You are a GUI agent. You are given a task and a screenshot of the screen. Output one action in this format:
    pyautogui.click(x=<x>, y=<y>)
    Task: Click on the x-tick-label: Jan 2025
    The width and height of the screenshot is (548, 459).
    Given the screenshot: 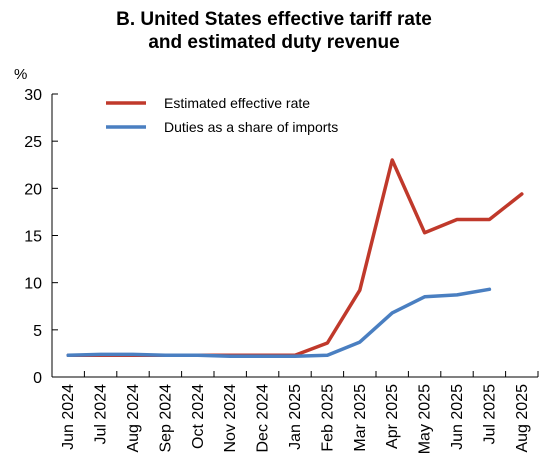 What is the action you would take?
    pyautogui.click(x=295, y=417)
    